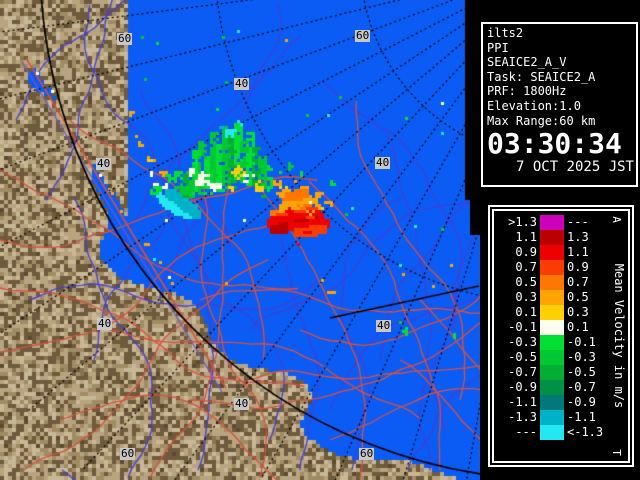 This screenshot has width=640, height=480. Describe the element at coordinates (581, 357) in the screenshot. I see `legend-upper-9: -0.3` at that location.